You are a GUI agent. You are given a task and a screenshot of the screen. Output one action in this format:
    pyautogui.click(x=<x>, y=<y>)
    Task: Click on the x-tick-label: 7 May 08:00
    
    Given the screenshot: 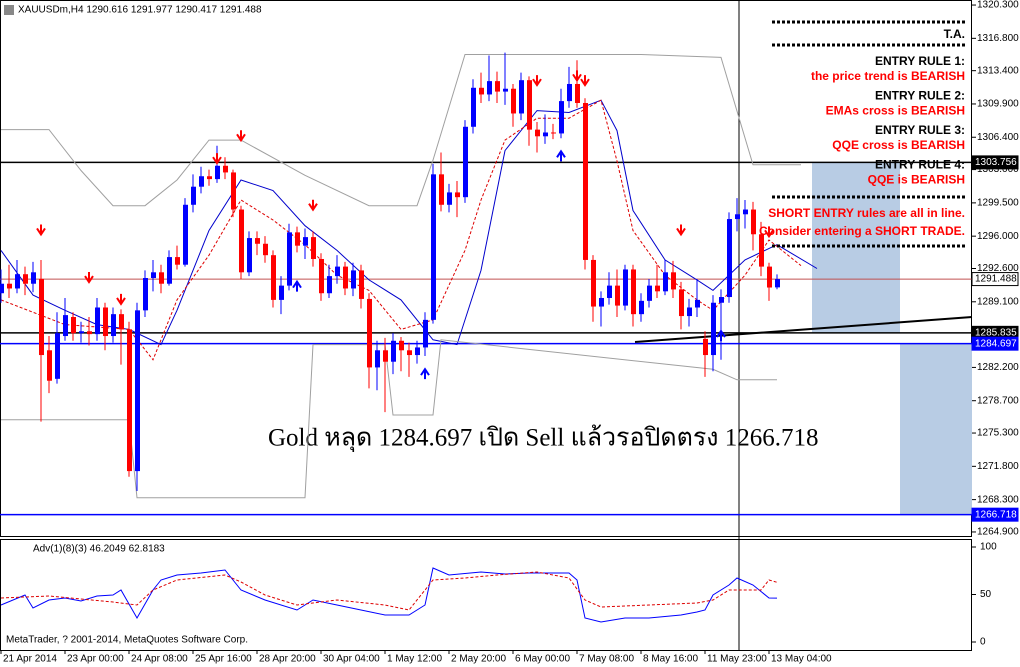 What is the action you would take?
    pyautogui.click(x=606, y=659)
    